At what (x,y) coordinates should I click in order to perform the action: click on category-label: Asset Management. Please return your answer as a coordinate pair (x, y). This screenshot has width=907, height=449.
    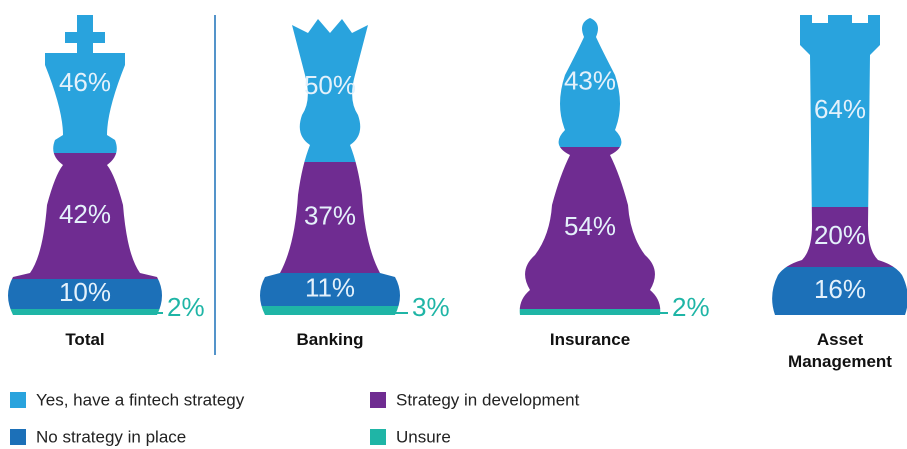
    Looking at the image, I should click on (840, 350).